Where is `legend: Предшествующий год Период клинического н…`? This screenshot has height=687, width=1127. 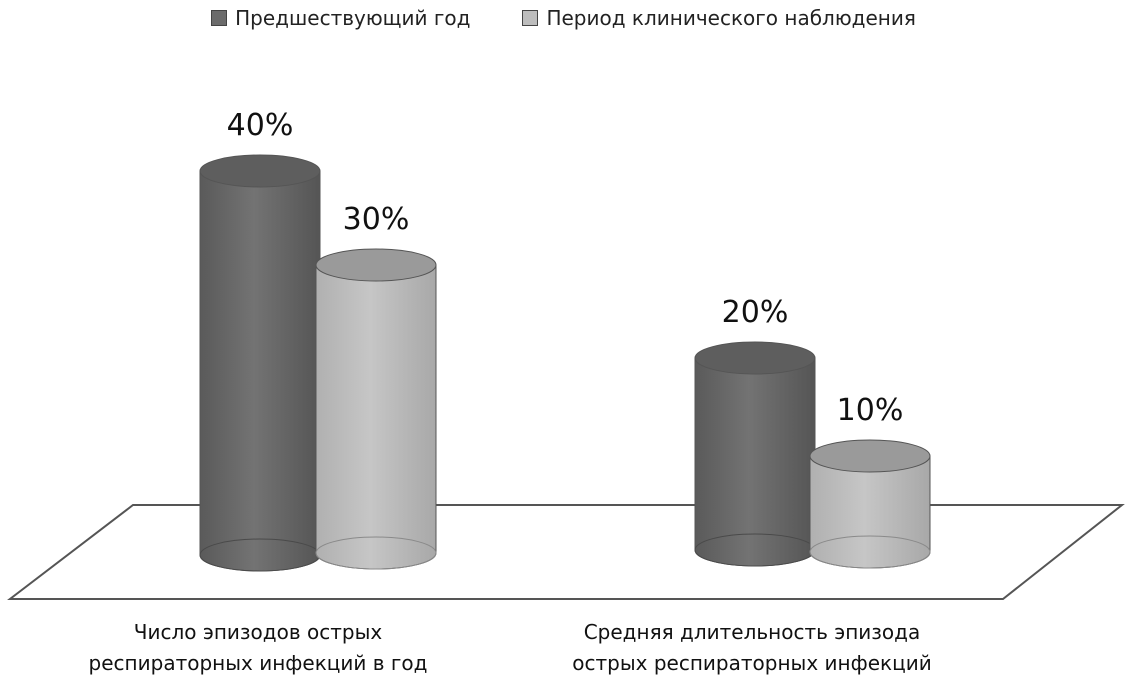
legend: Предшествующий год Период клинического н… is located at coordinates (563, 18).